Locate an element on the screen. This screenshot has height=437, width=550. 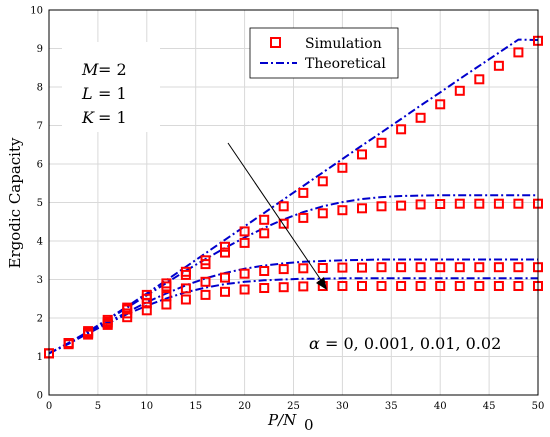
parameter-box-bg is located at coordinates (111, 87).